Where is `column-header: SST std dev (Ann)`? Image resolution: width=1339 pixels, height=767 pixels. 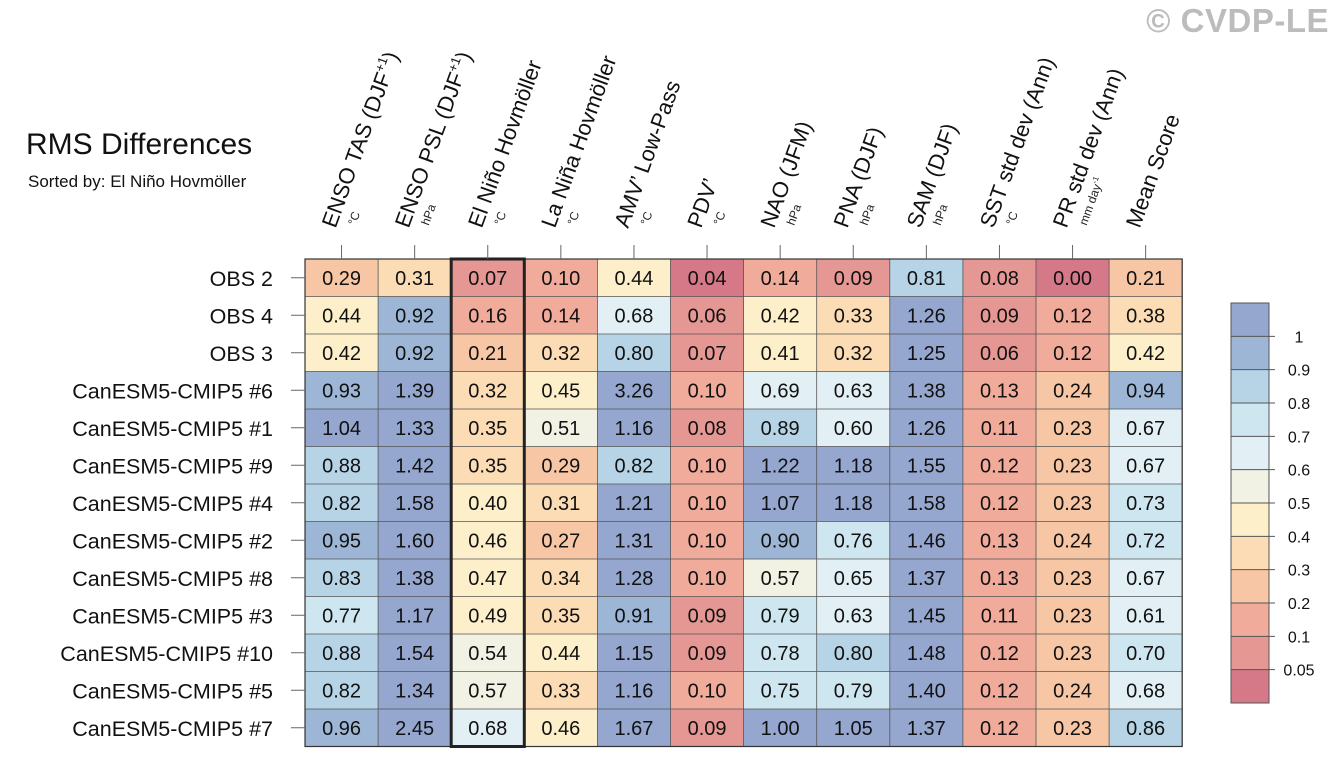
column-header: SST std dev (Ann) is located at coordinates (1017, 142).